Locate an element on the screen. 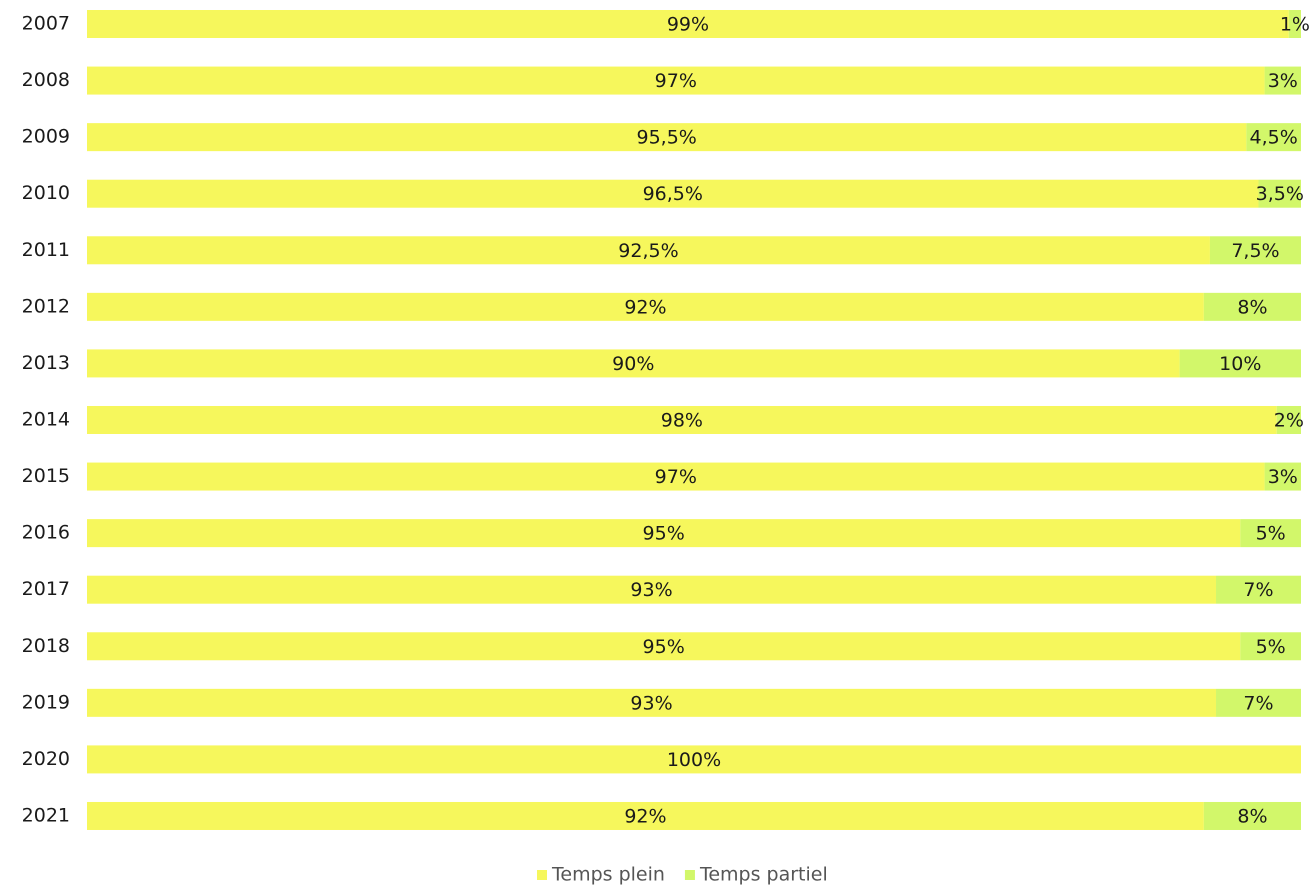 The height and width of the screenshot is (886, 1314). value-label: 90% is located at coordinates (633, 364).